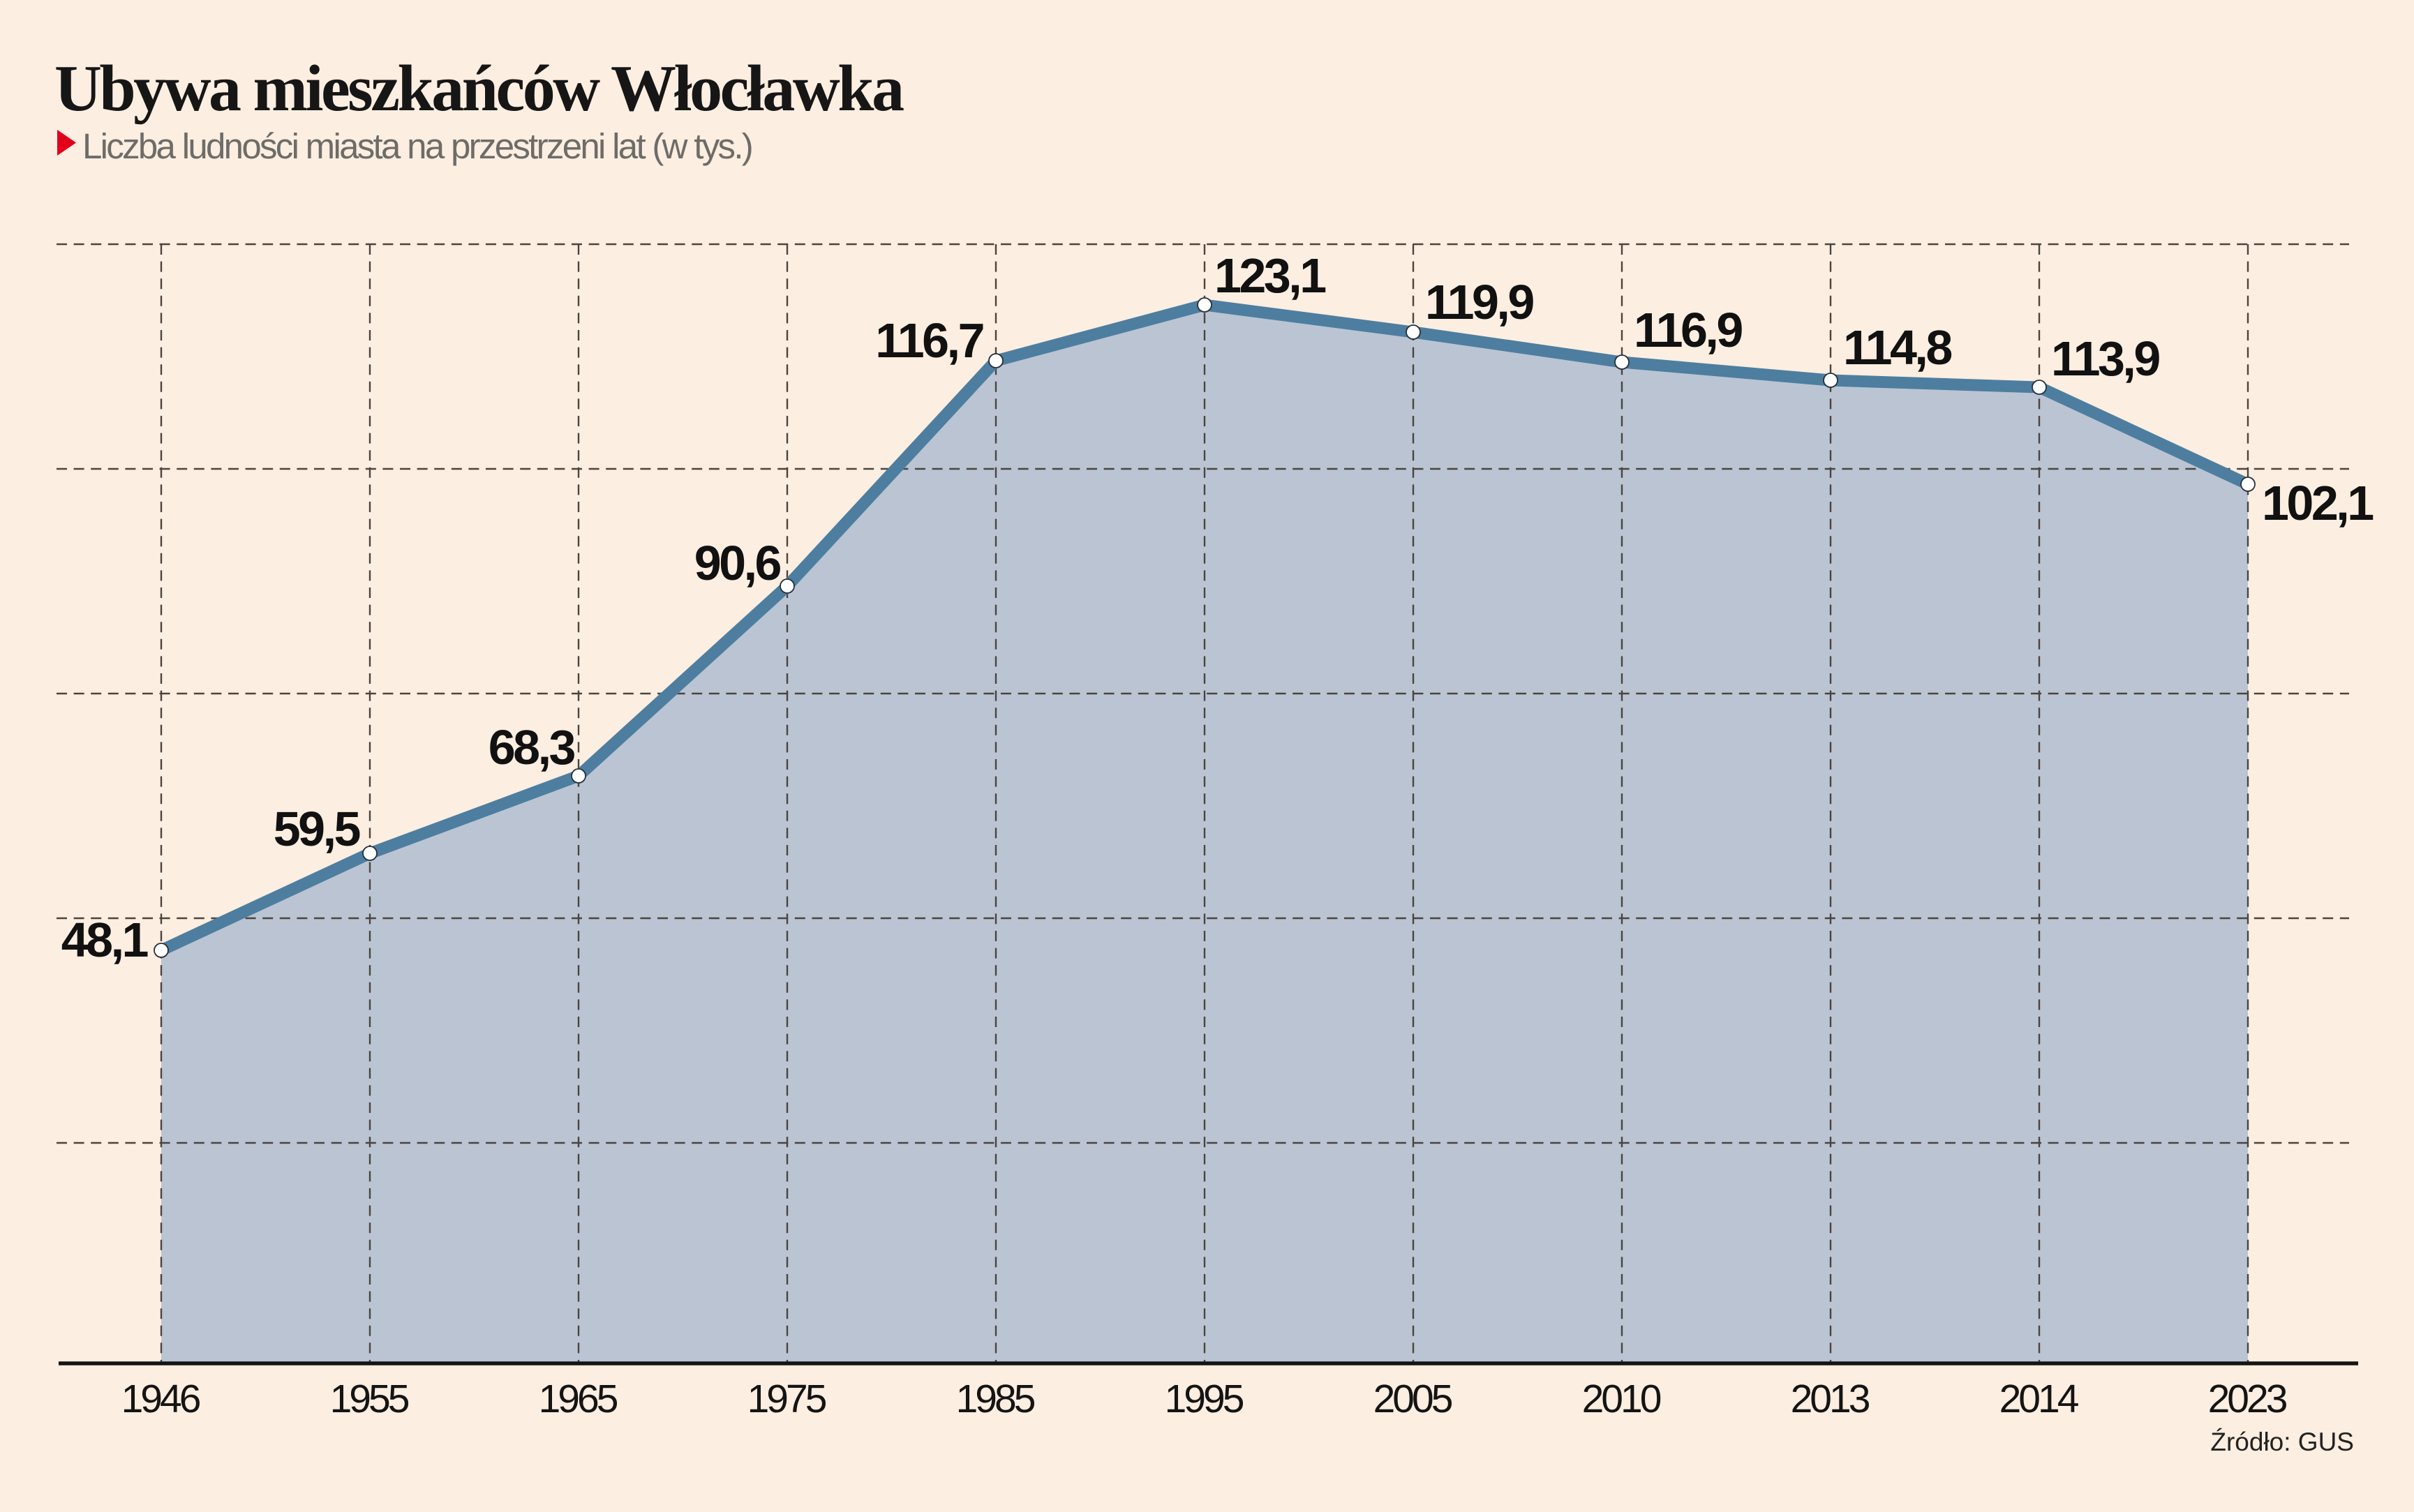  Describe the element at coordinates (2247, 1399) in the screenshot. I see `svg-text: 2023` at that location.